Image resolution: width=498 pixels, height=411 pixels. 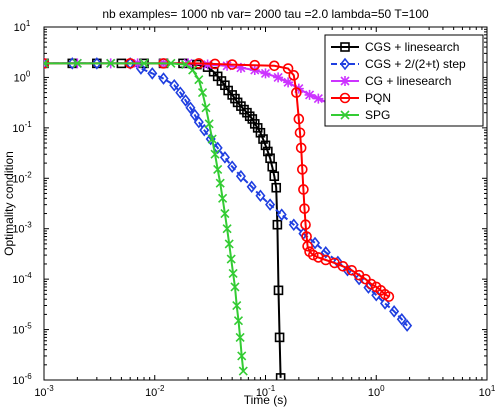 I want to click on x-tick-label: 10¹, so click(x=487, y=391).